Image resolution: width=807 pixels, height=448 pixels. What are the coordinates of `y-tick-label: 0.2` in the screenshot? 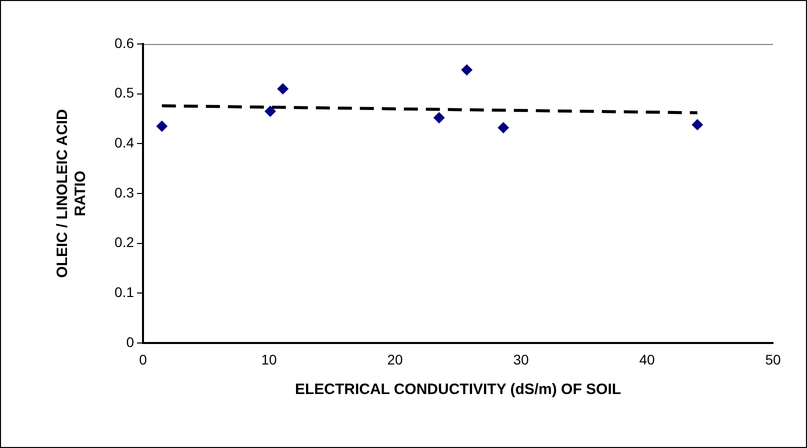 It's located at (124, 242).